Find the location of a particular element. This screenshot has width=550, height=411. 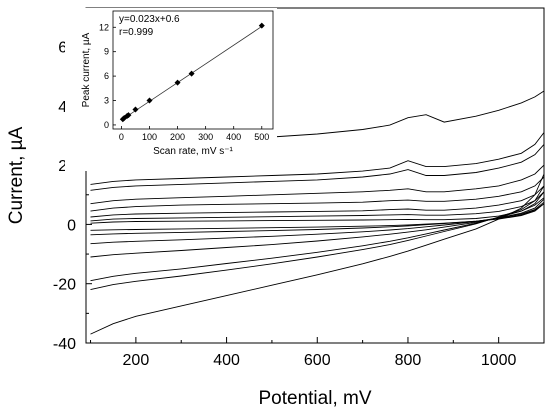

inset-y-tick-label: 9 is located at coordinates (106, 52).